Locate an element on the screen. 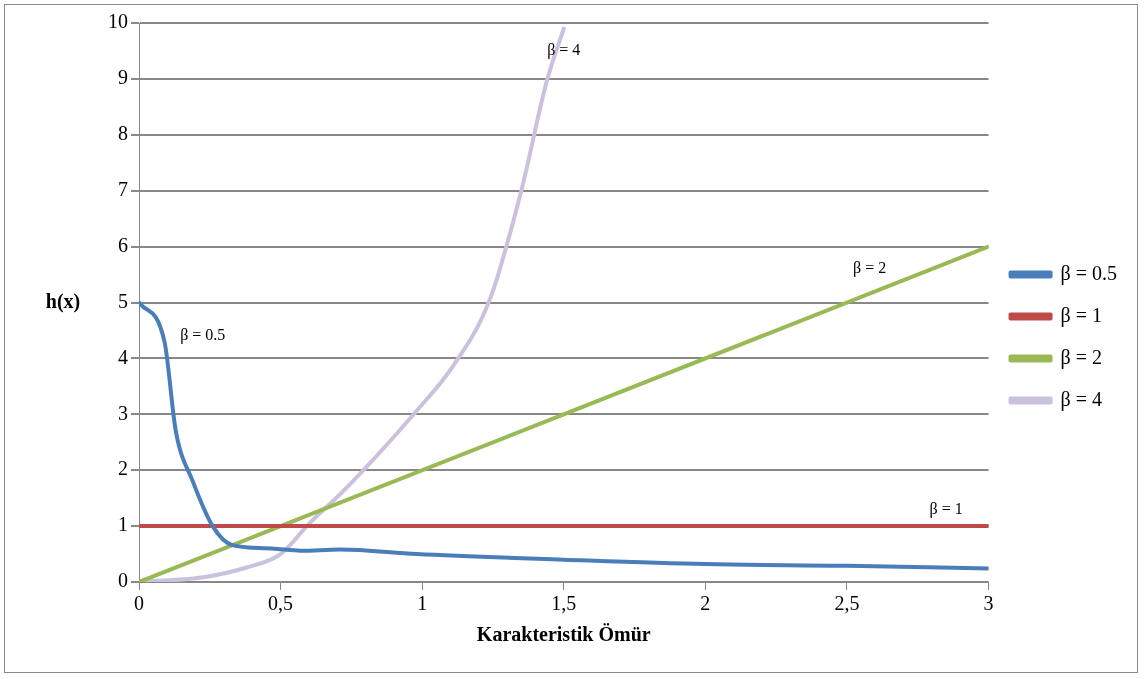  x-tick-label: 3 is located at coordinates (988, 603).